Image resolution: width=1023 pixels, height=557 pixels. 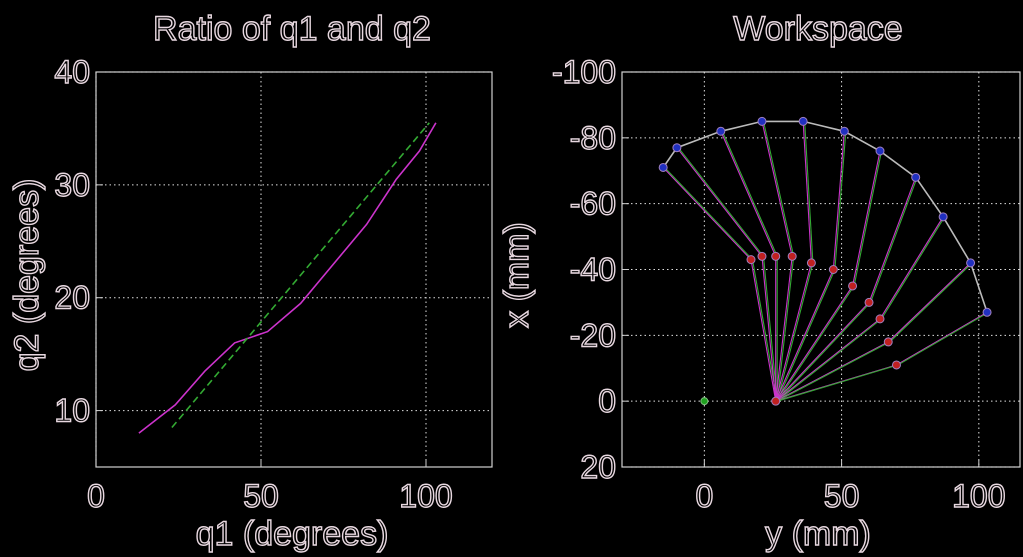 What do you see at coordinates (292, 534) in the screenshot?
I see `ratio-x-axis-label: q1 (degrees)` at bounding box center [292, 534].